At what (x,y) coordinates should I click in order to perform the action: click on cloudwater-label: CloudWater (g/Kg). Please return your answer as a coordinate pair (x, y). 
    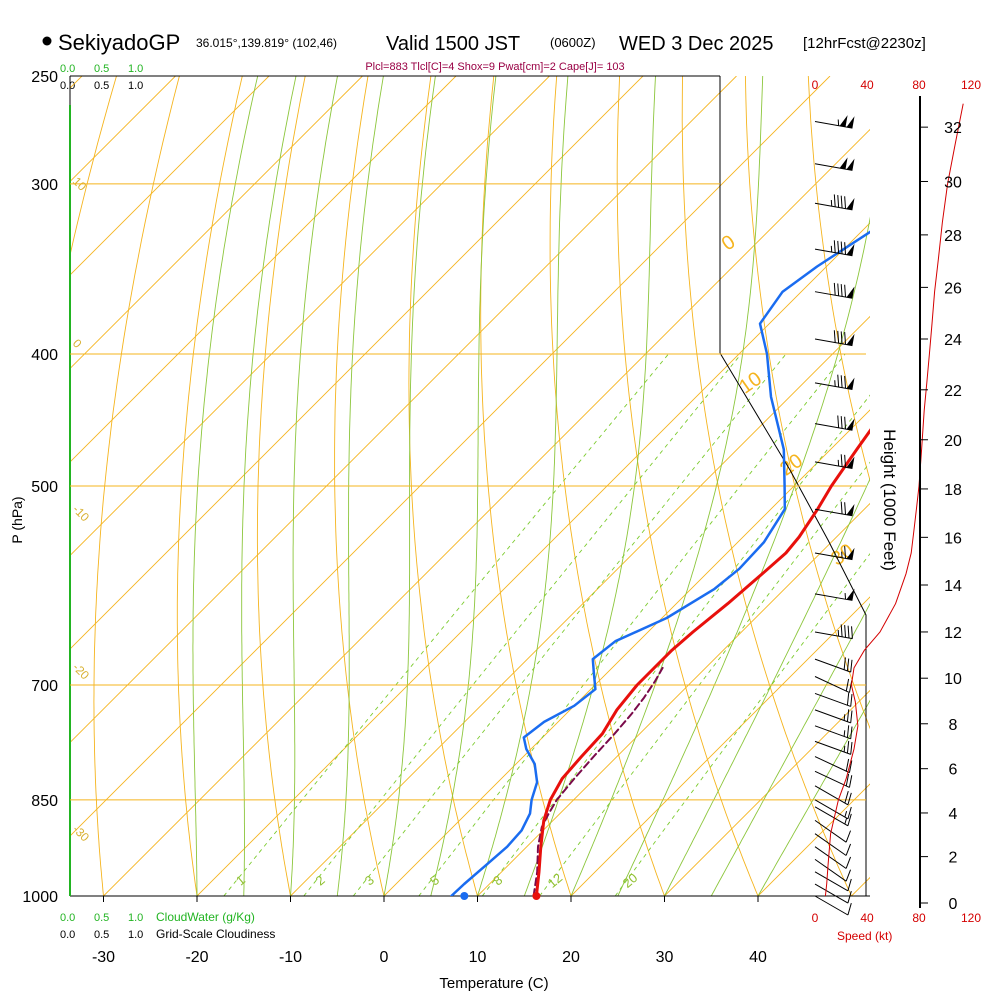
    Looking at the image, I should click on (205, 917).